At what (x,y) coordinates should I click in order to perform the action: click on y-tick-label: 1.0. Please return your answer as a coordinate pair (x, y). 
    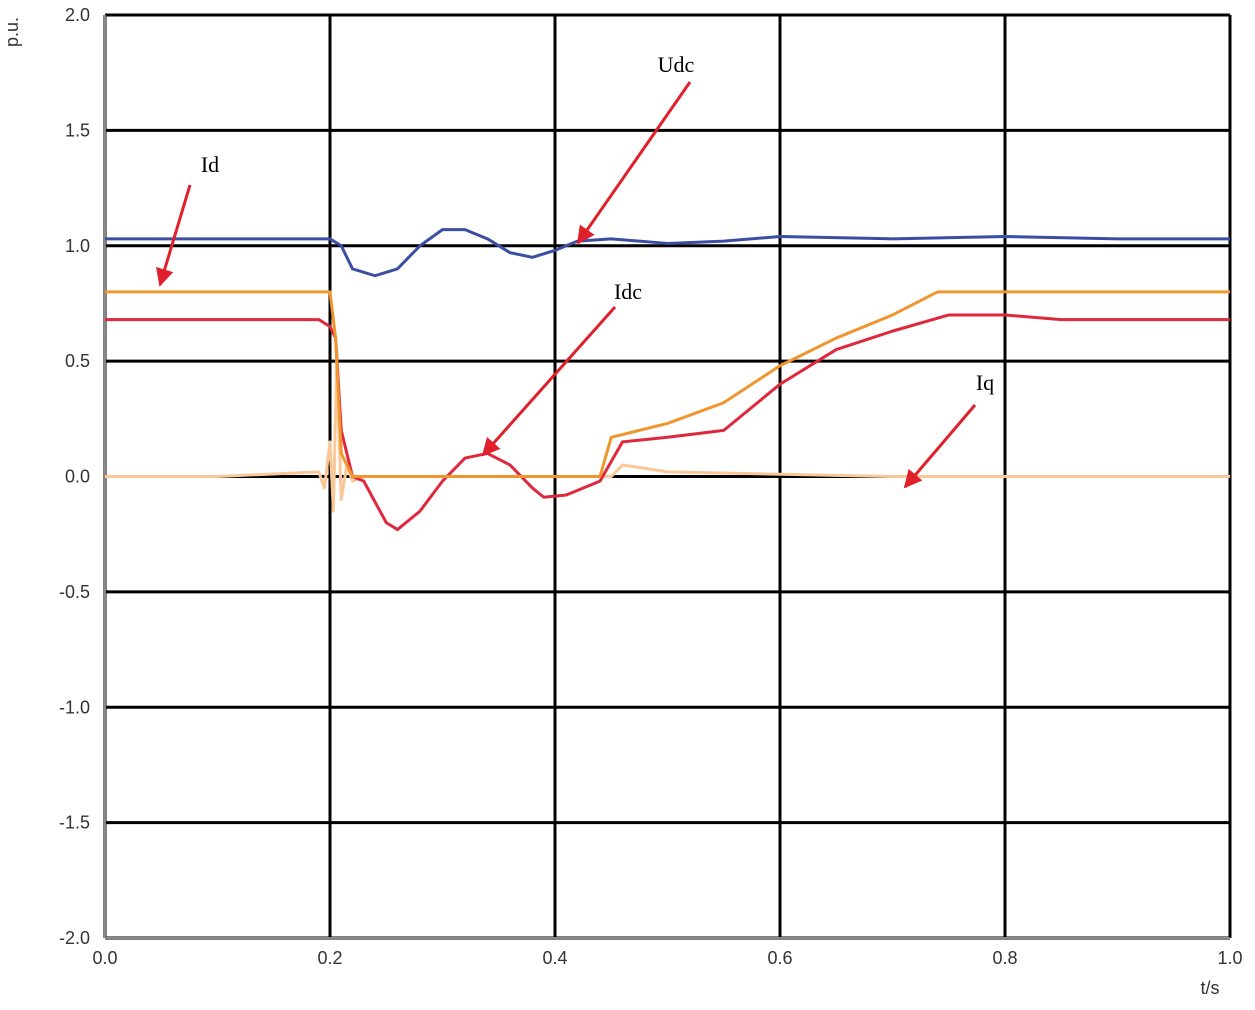
    Looking at the image, I should click on (77, 246).